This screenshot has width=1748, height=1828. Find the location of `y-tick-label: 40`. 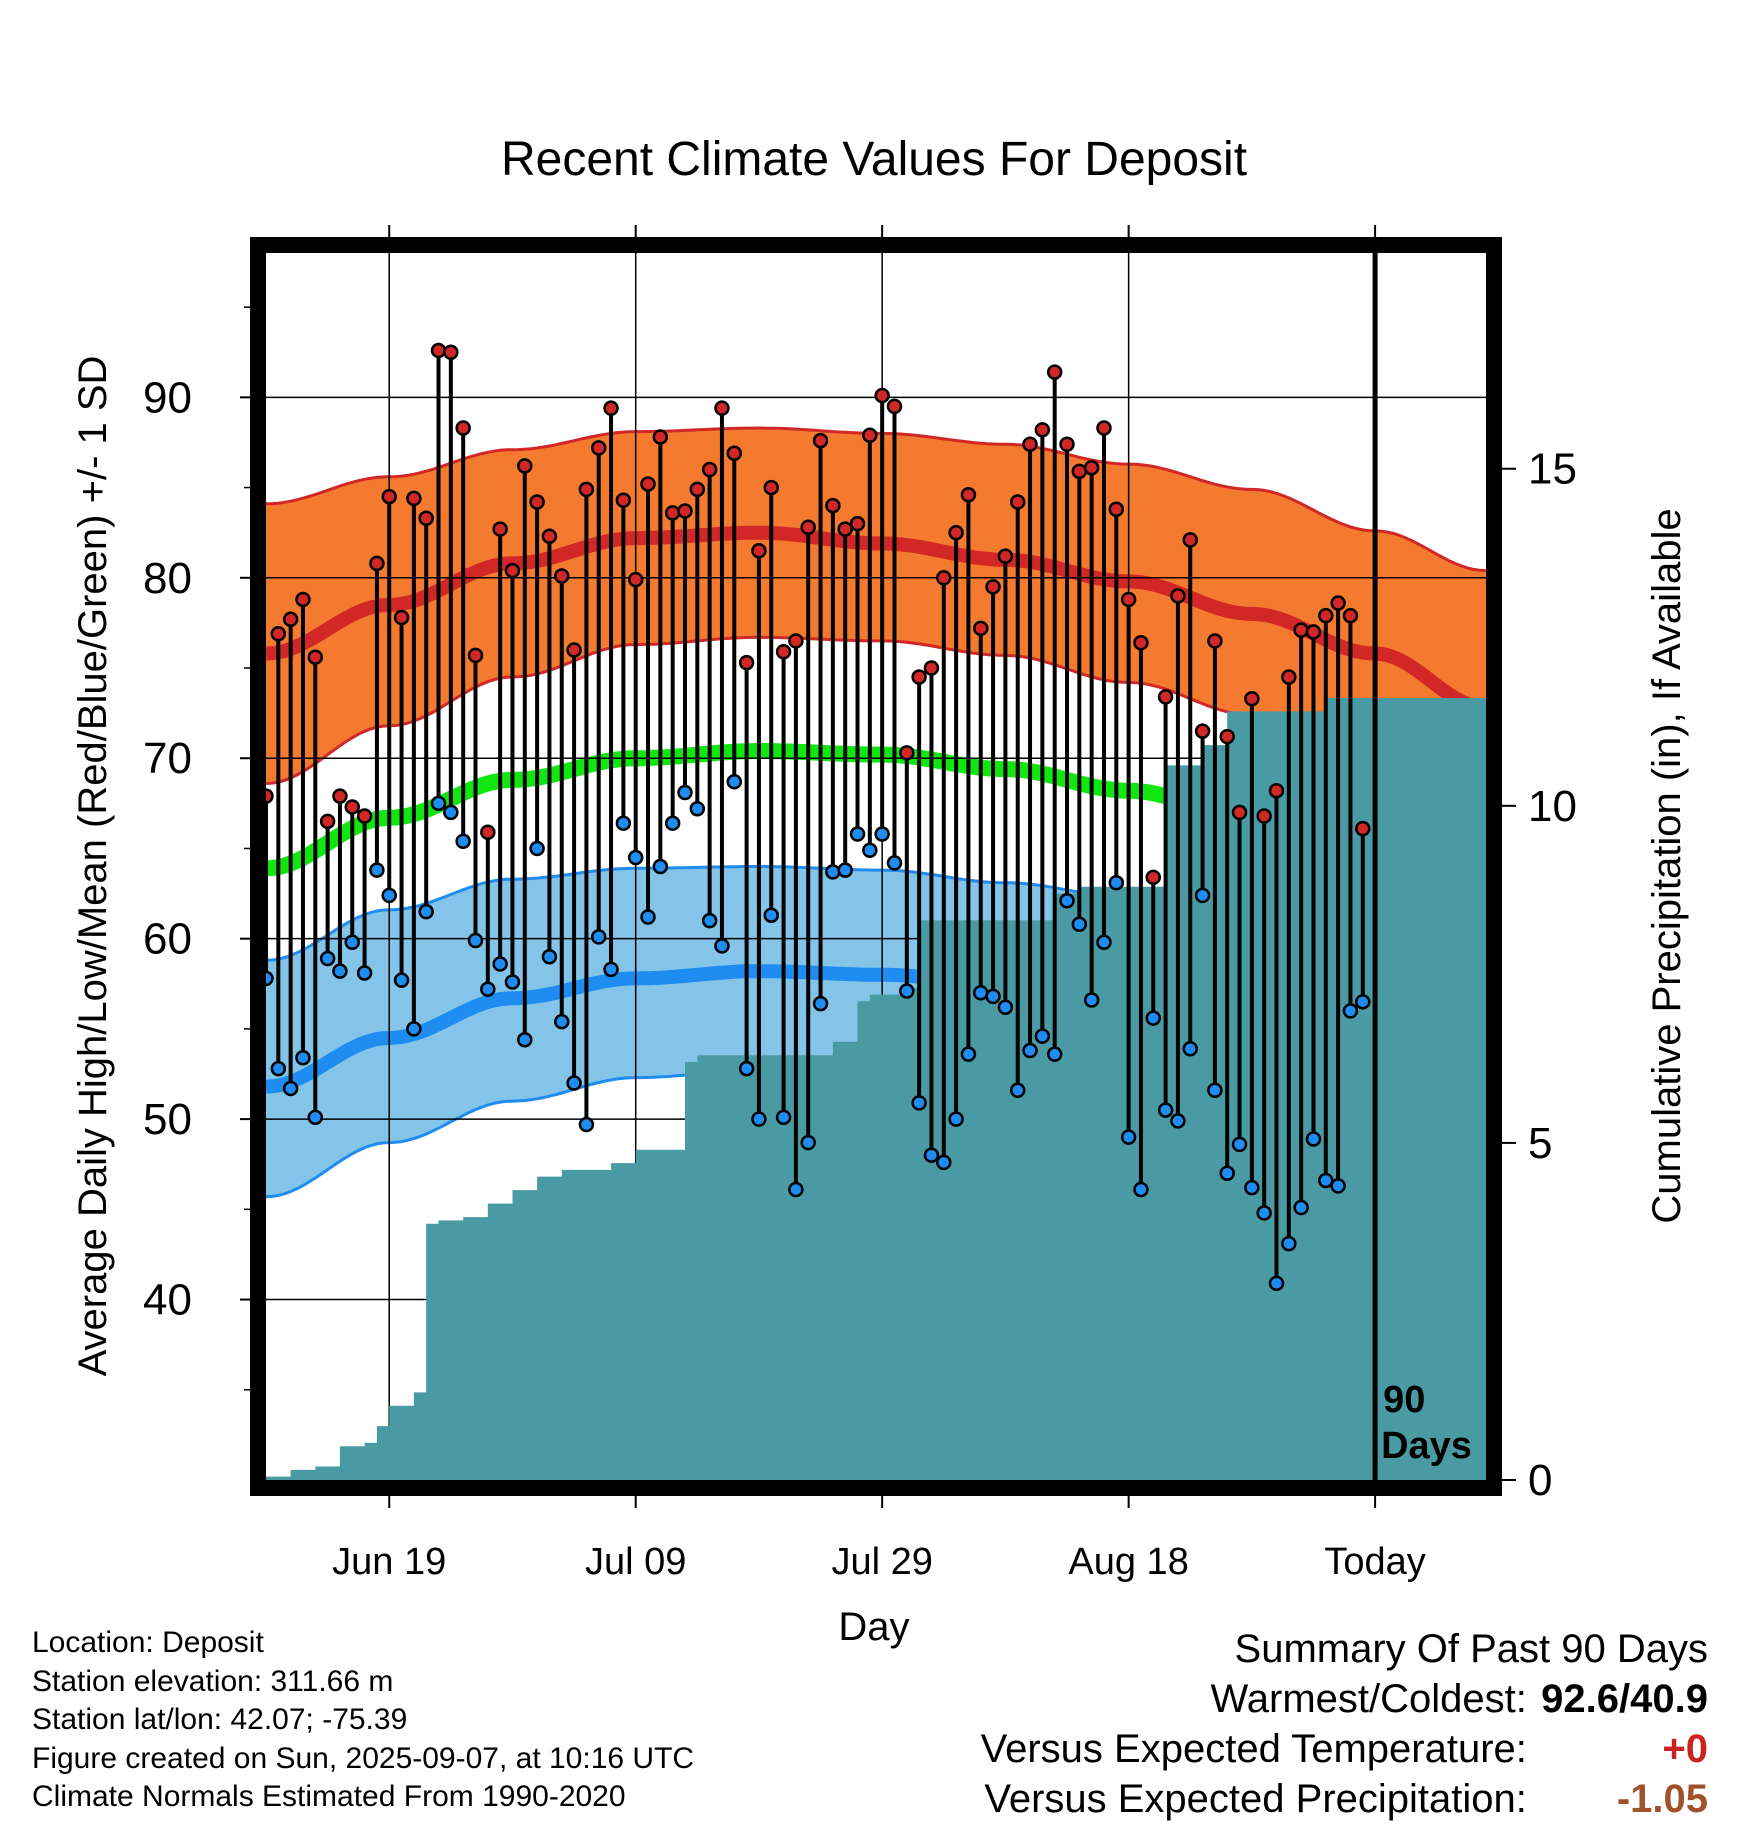

y-tick-label: 40 is located at coordinates (167, 1300).